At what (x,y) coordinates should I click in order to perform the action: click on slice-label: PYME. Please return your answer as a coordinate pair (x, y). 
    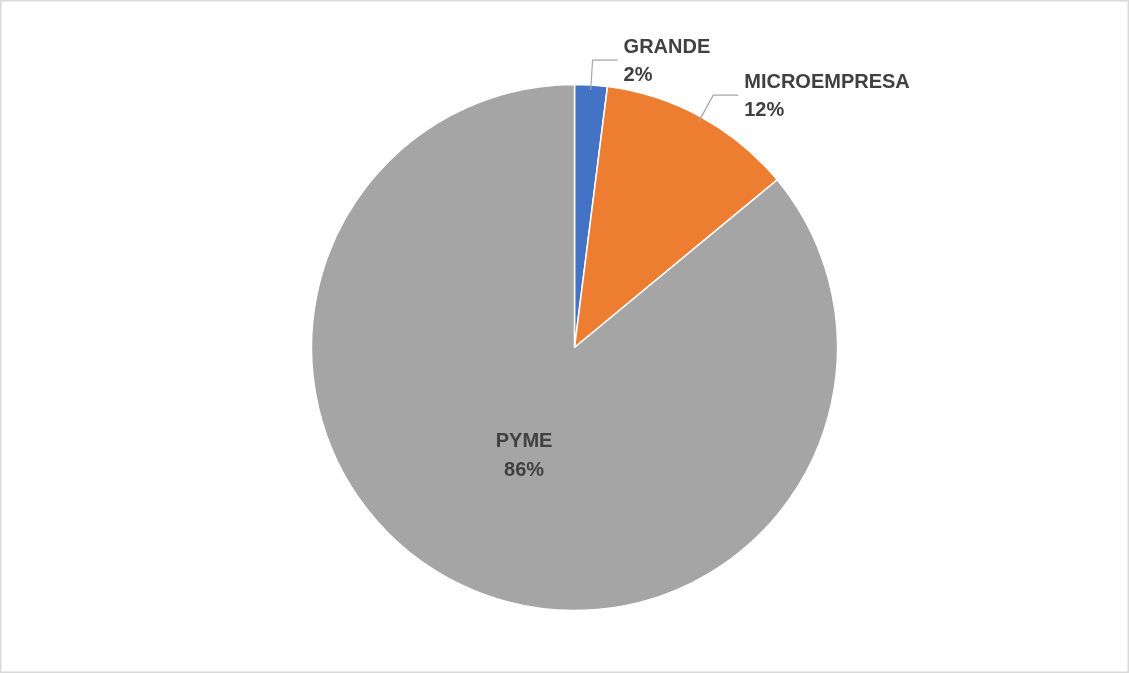
    Looking at the image, I should click on (524, 440).